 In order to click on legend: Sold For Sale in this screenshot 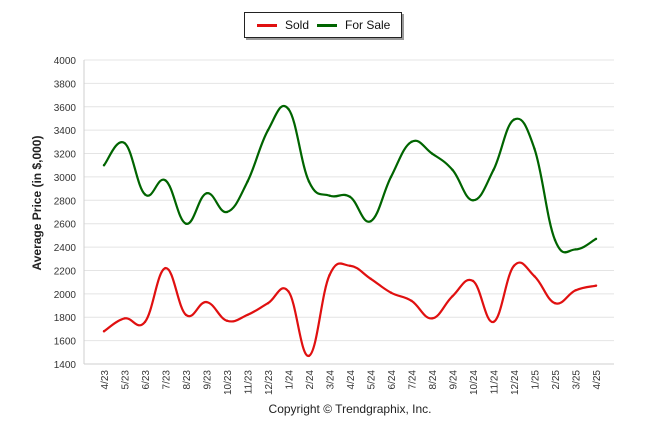, I will do `click(323, 25)`.